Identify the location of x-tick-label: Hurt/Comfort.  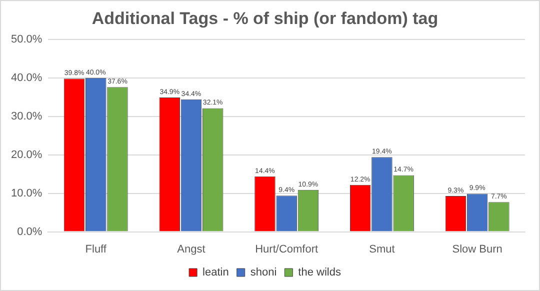
(286, 249).